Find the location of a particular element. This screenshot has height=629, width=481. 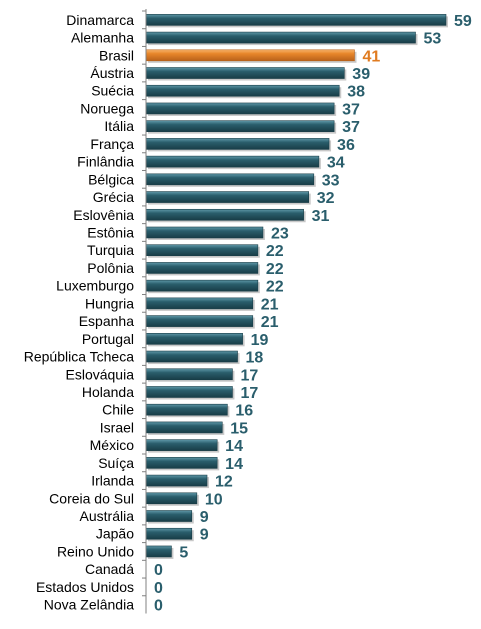

category-label: Áustria is located at coordinates (112, 73).